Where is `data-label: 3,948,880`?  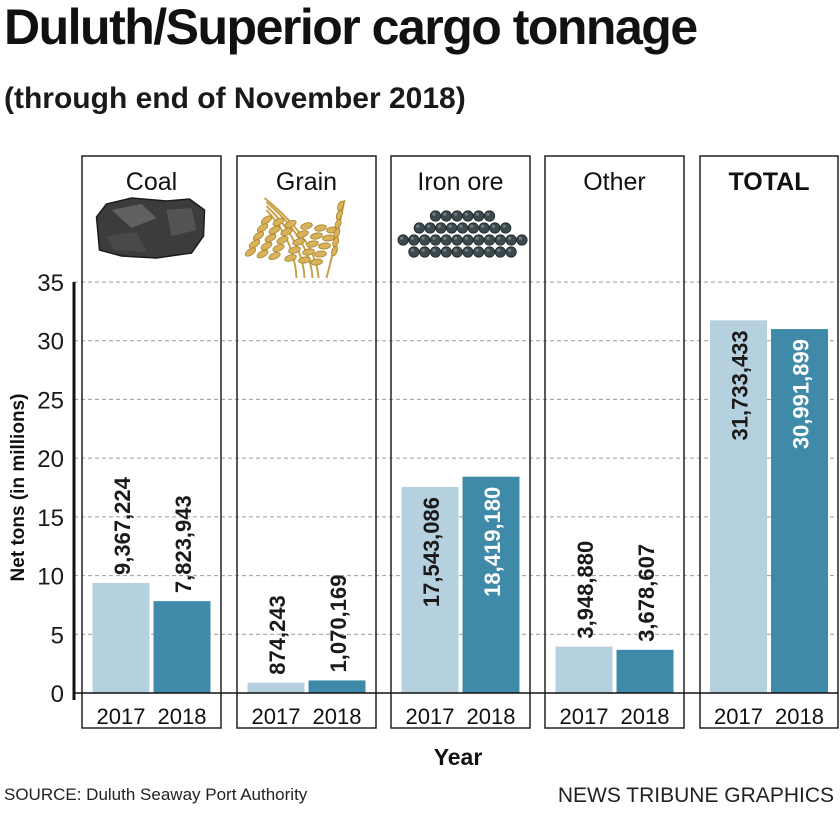
data-label: 3,948,880 is located at coordinates (585, 590).